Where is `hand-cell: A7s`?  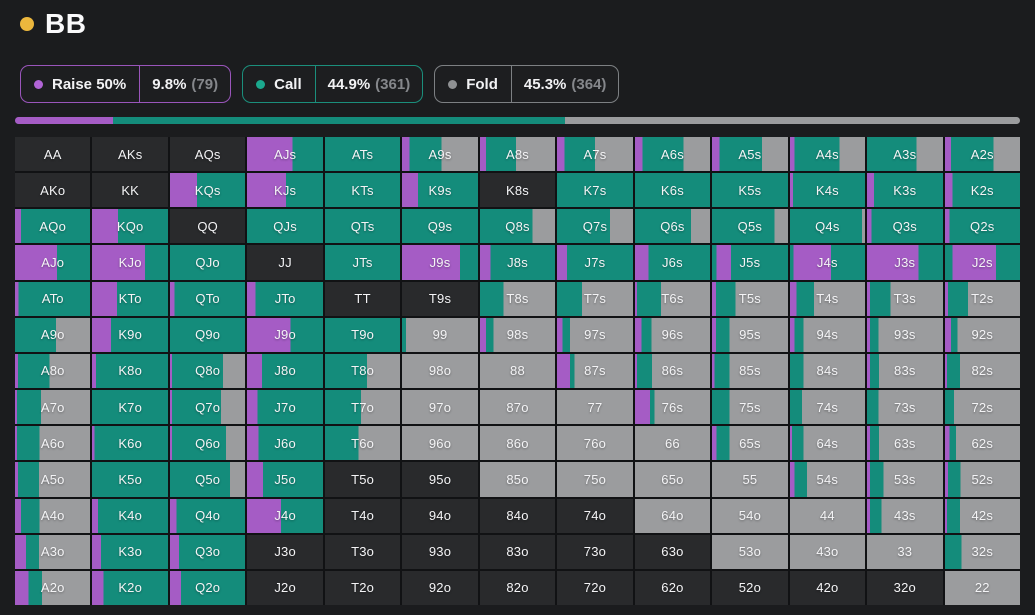 hand-cell: A7s is located at coordinates (595, 154).